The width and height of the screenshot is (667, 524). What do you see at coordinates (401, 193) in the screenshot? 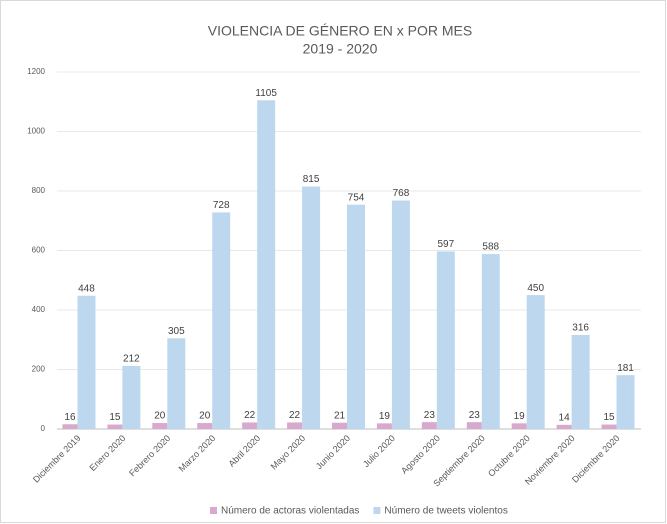
I see `value-label: 768` at bounding box center [401, 193].